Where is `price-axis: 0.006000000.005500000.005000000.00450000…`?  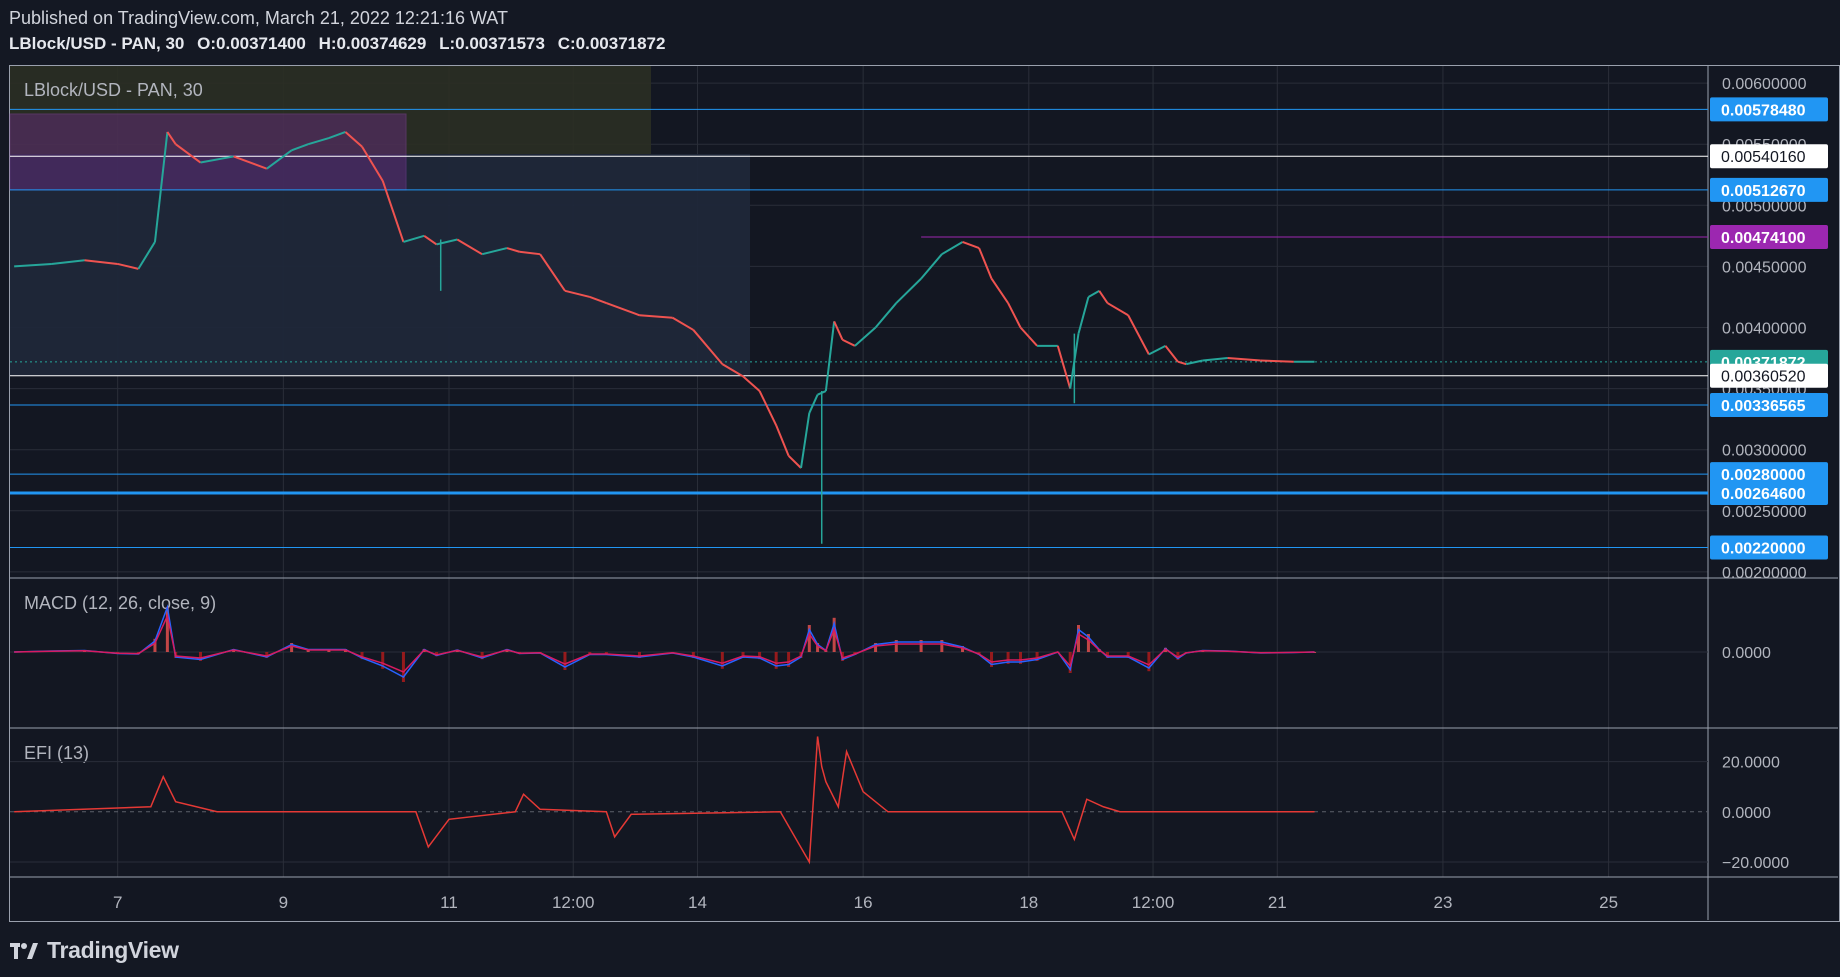 price-axis: 0.006000000.005500000.005000000.00450000… is located at coordinates (1769, 329).